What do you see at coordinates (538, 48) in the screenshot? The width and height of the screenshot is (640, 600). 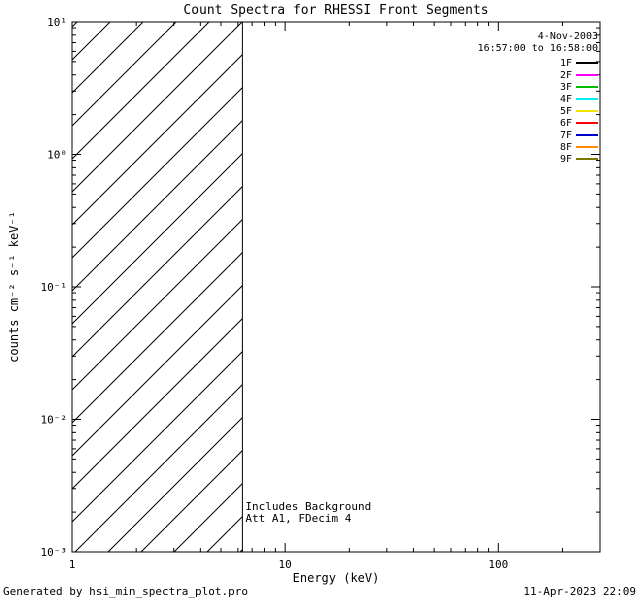 I see `legend-time-range: 16:57:00 to 16:58:00` at bounding box center [538, 48].